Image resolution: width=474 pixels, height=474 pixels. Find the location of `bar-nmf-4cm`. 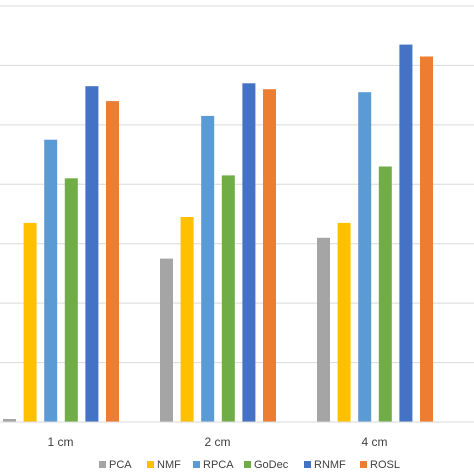

bar-nmf-4cm is located at coordinates (344, 322).